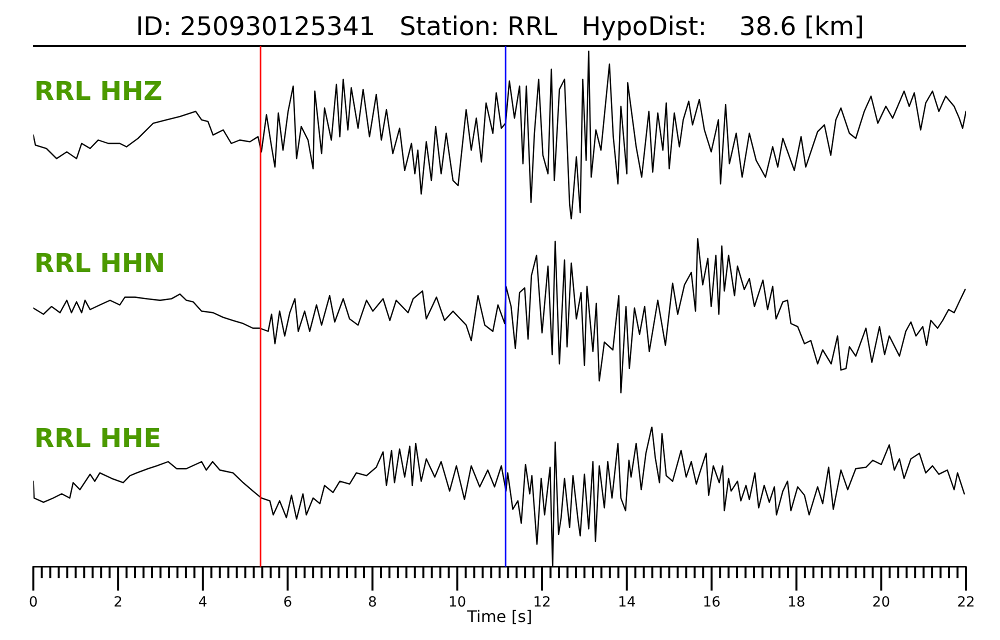 Image resolution: width=1000 pixels, height=640 pixels. Describe the element at coordinates (711, 602) in the screenshot. I see `x-tick-label: 16` at that location.